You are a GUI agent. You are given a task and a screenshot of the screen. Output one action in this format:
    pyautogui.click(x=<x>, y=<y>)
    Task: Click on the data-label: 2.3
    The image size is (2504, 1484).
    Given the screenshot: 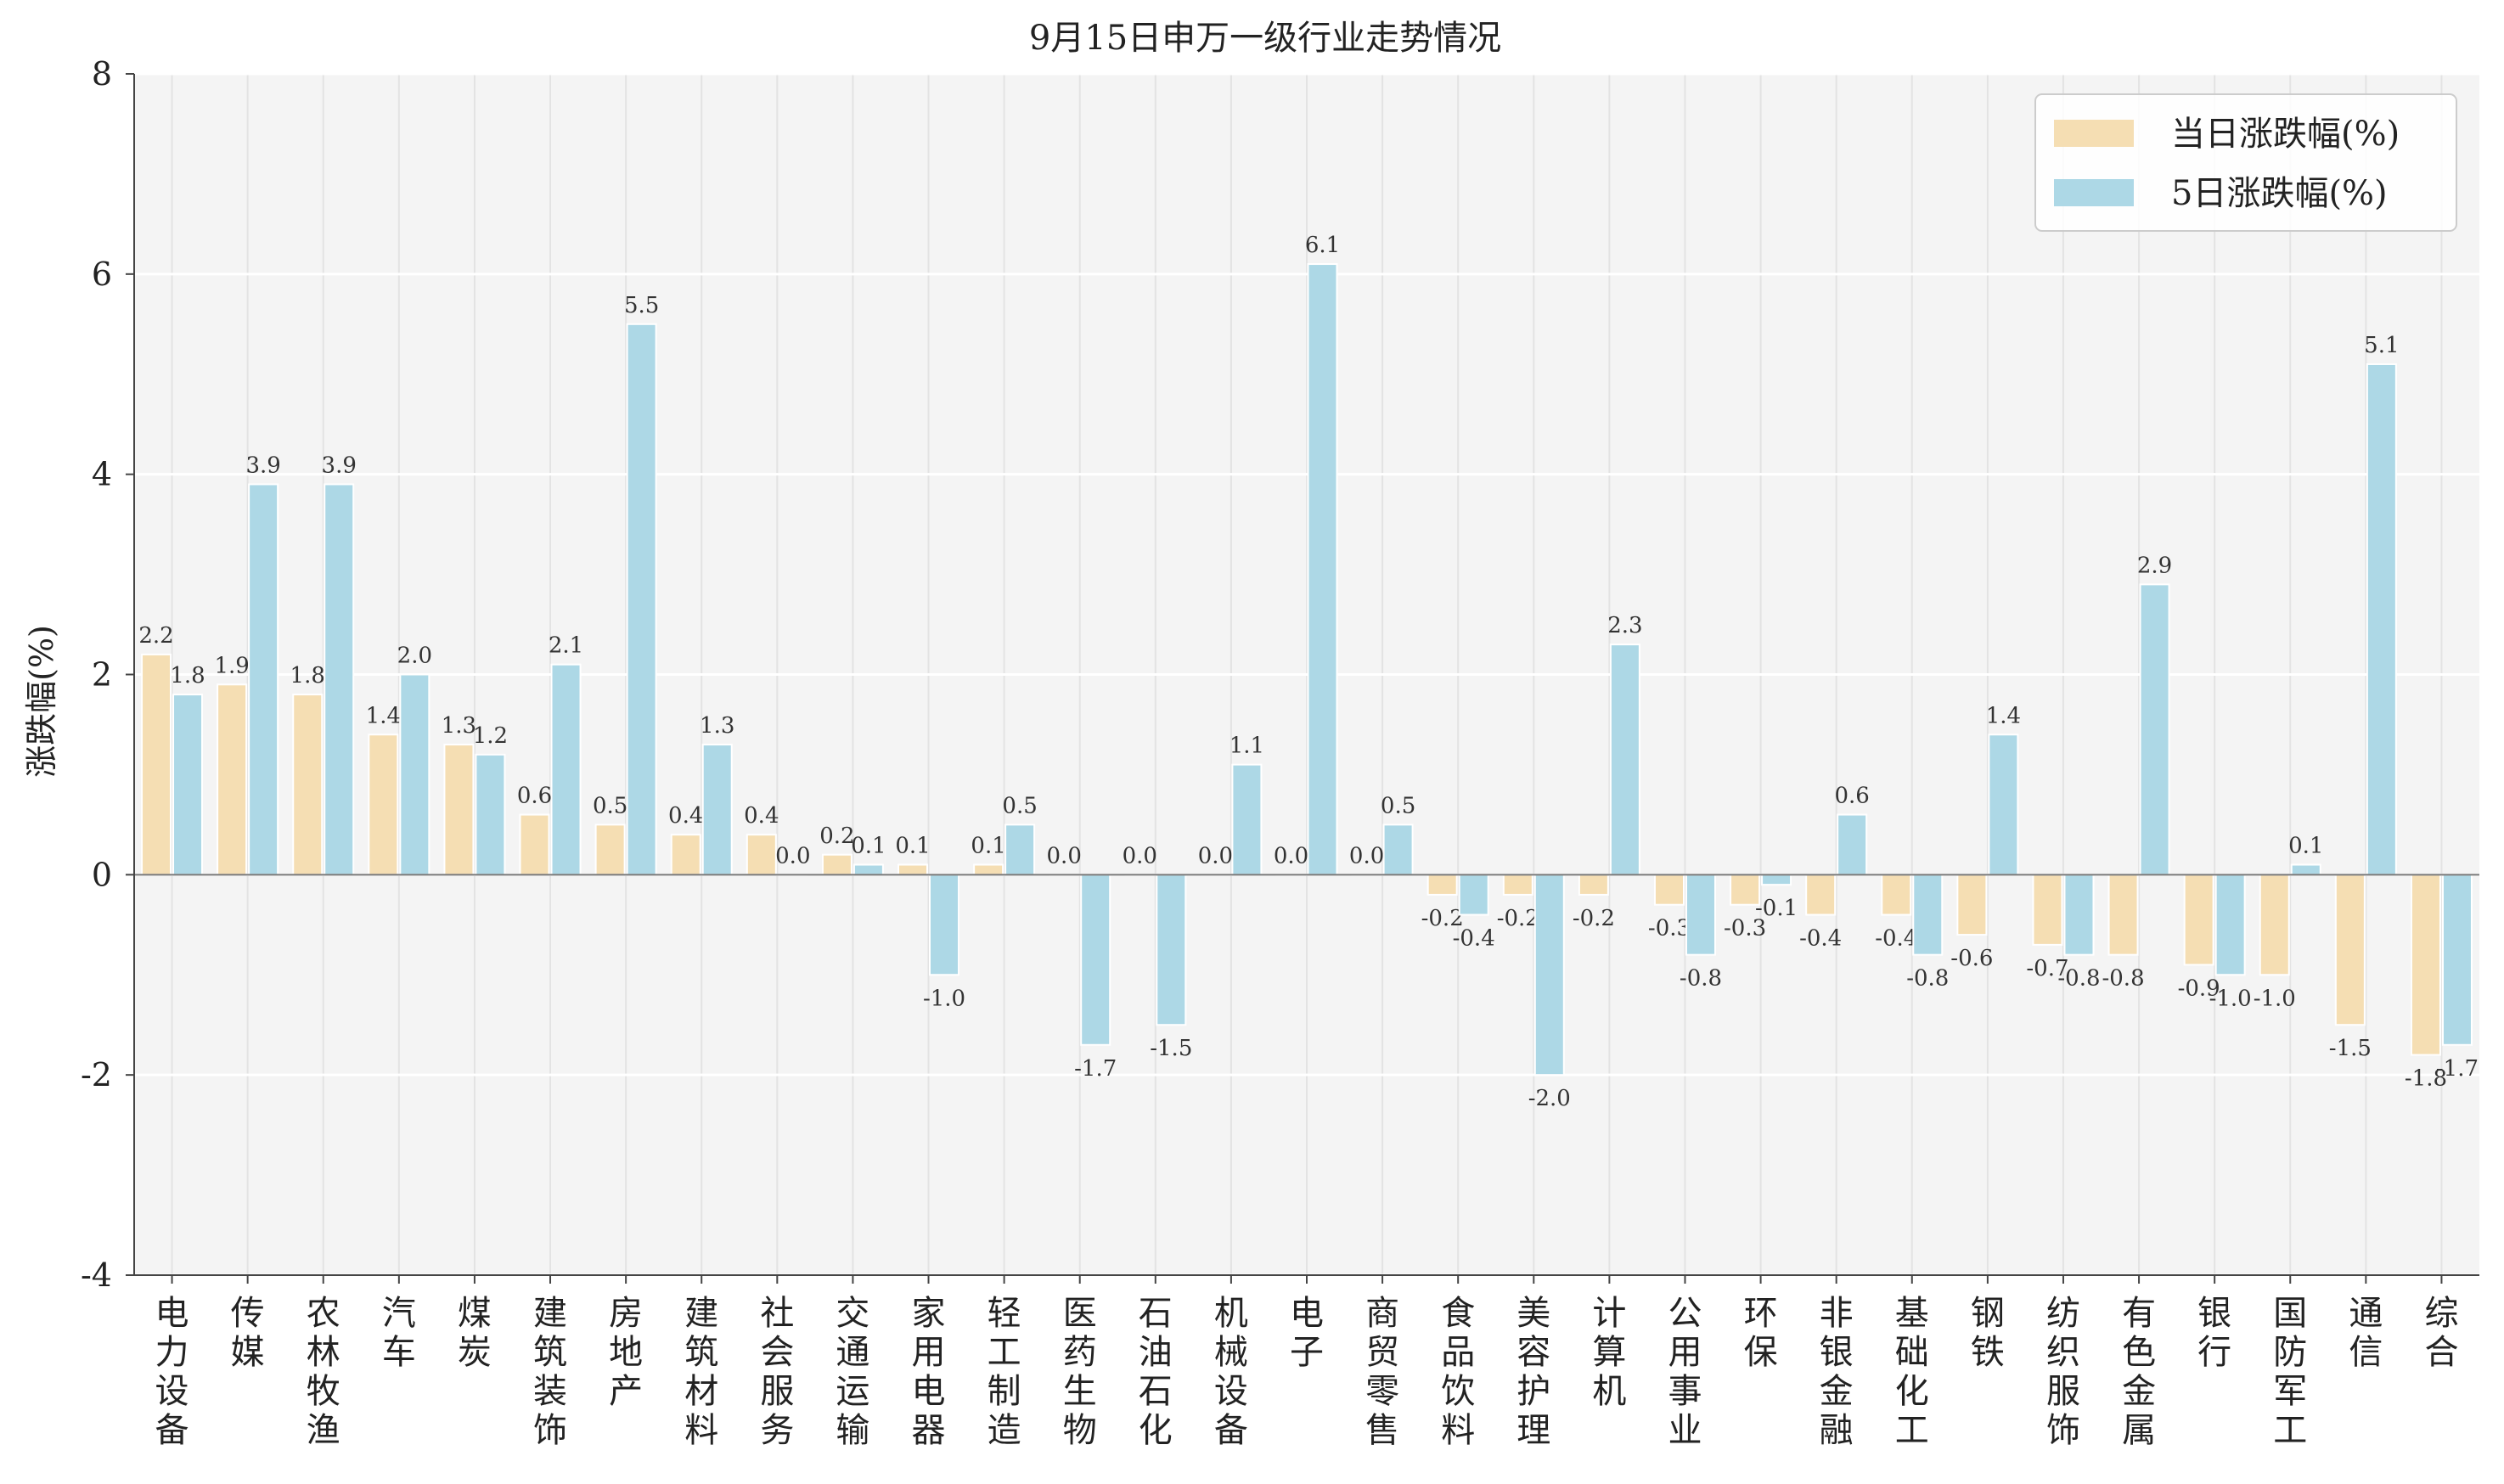 What is the action you would take?
    pyautogui.click(x=1624, y=625)
    